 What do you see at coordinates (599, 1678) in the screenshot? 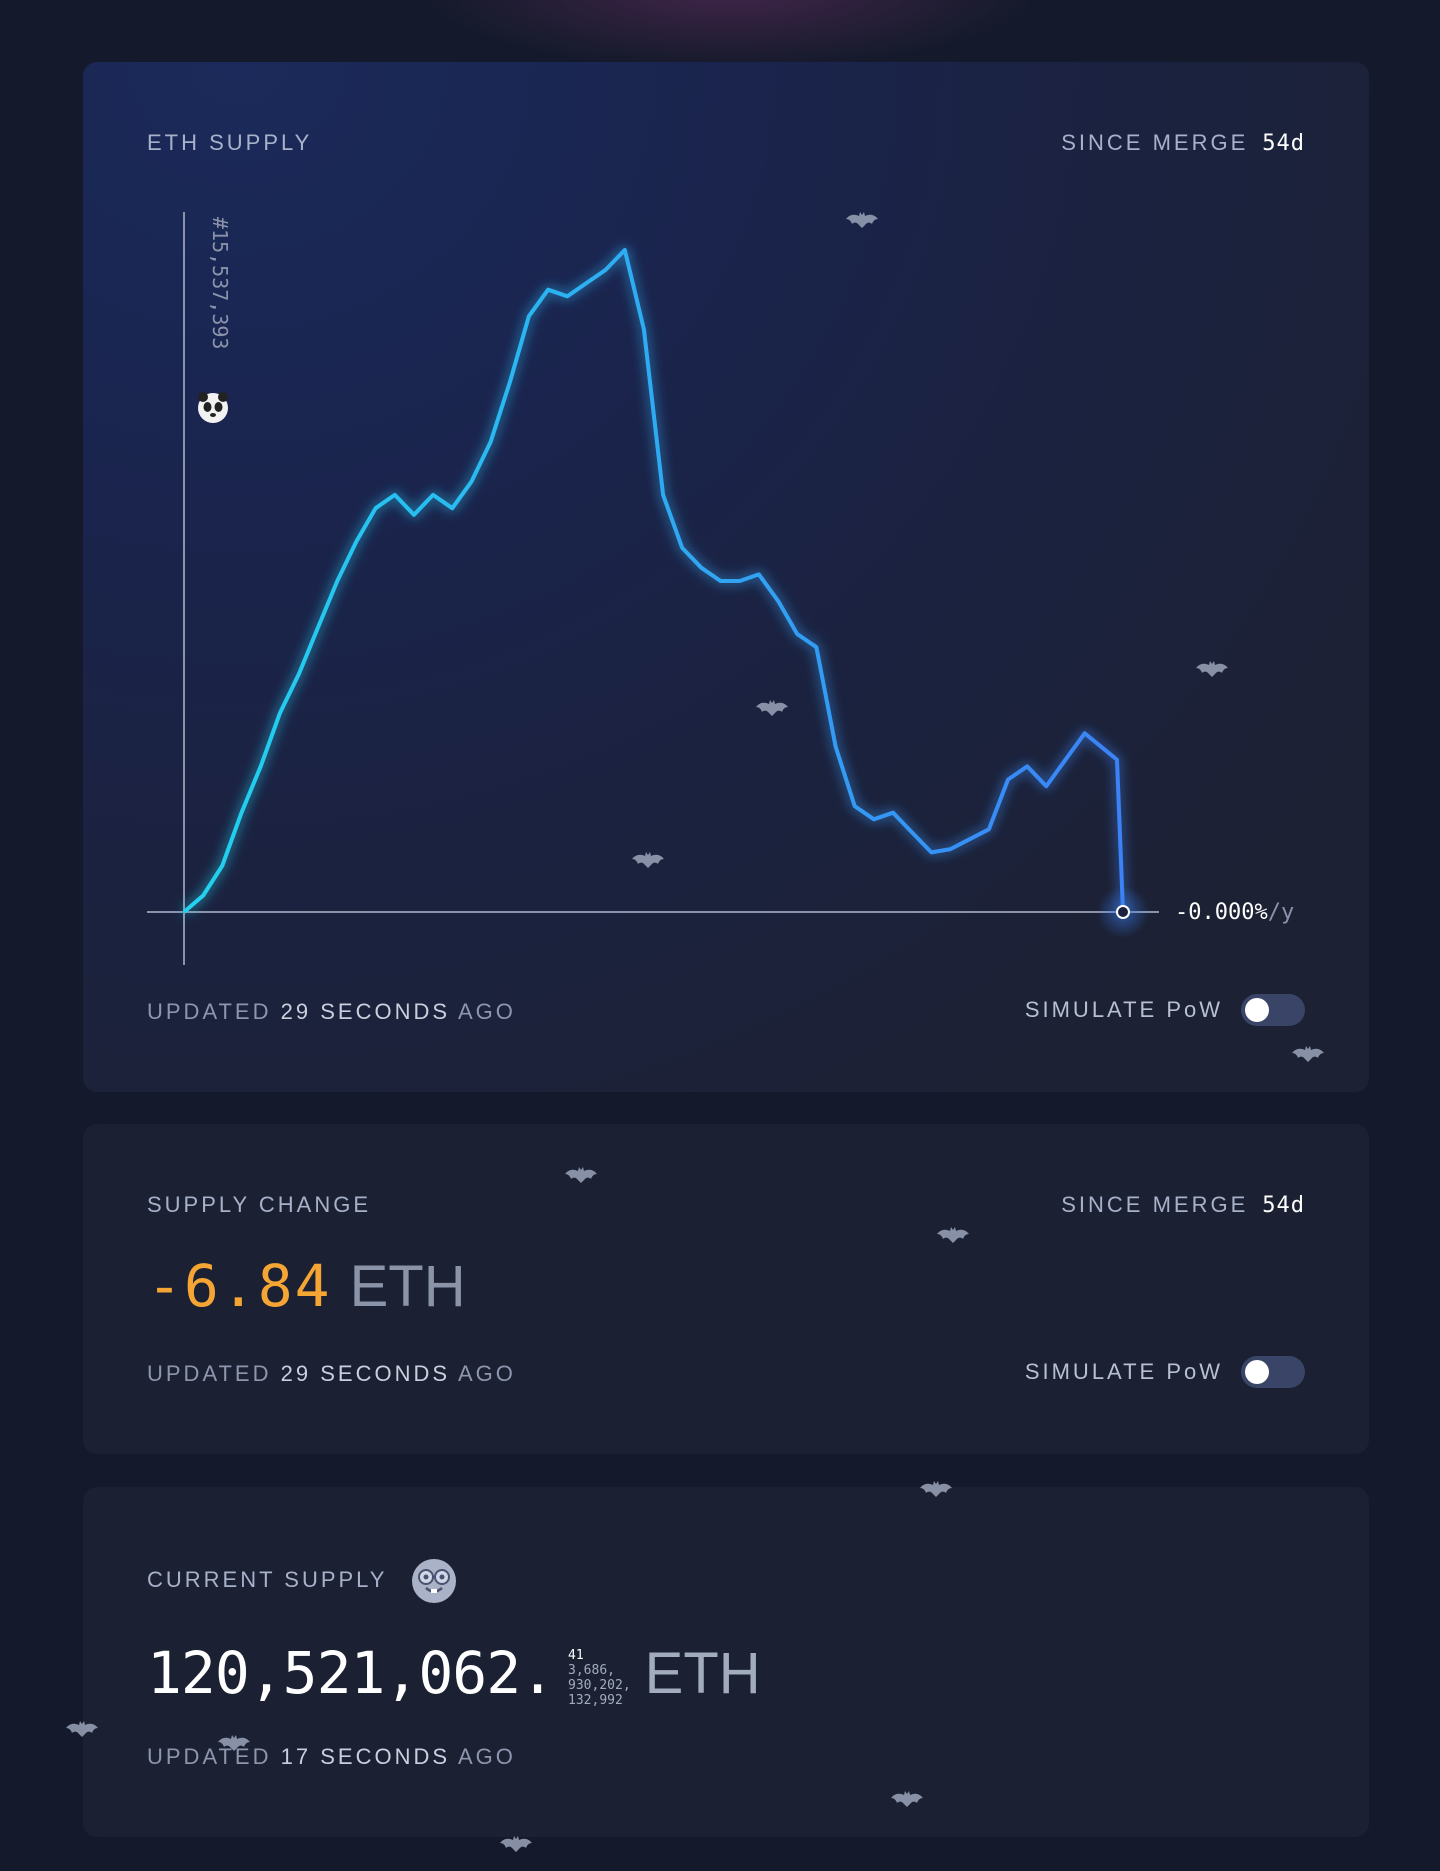
I see `current-supply-decimals: 41 3,686, 930,202, 132,992` at bounding box center [599, 1678].